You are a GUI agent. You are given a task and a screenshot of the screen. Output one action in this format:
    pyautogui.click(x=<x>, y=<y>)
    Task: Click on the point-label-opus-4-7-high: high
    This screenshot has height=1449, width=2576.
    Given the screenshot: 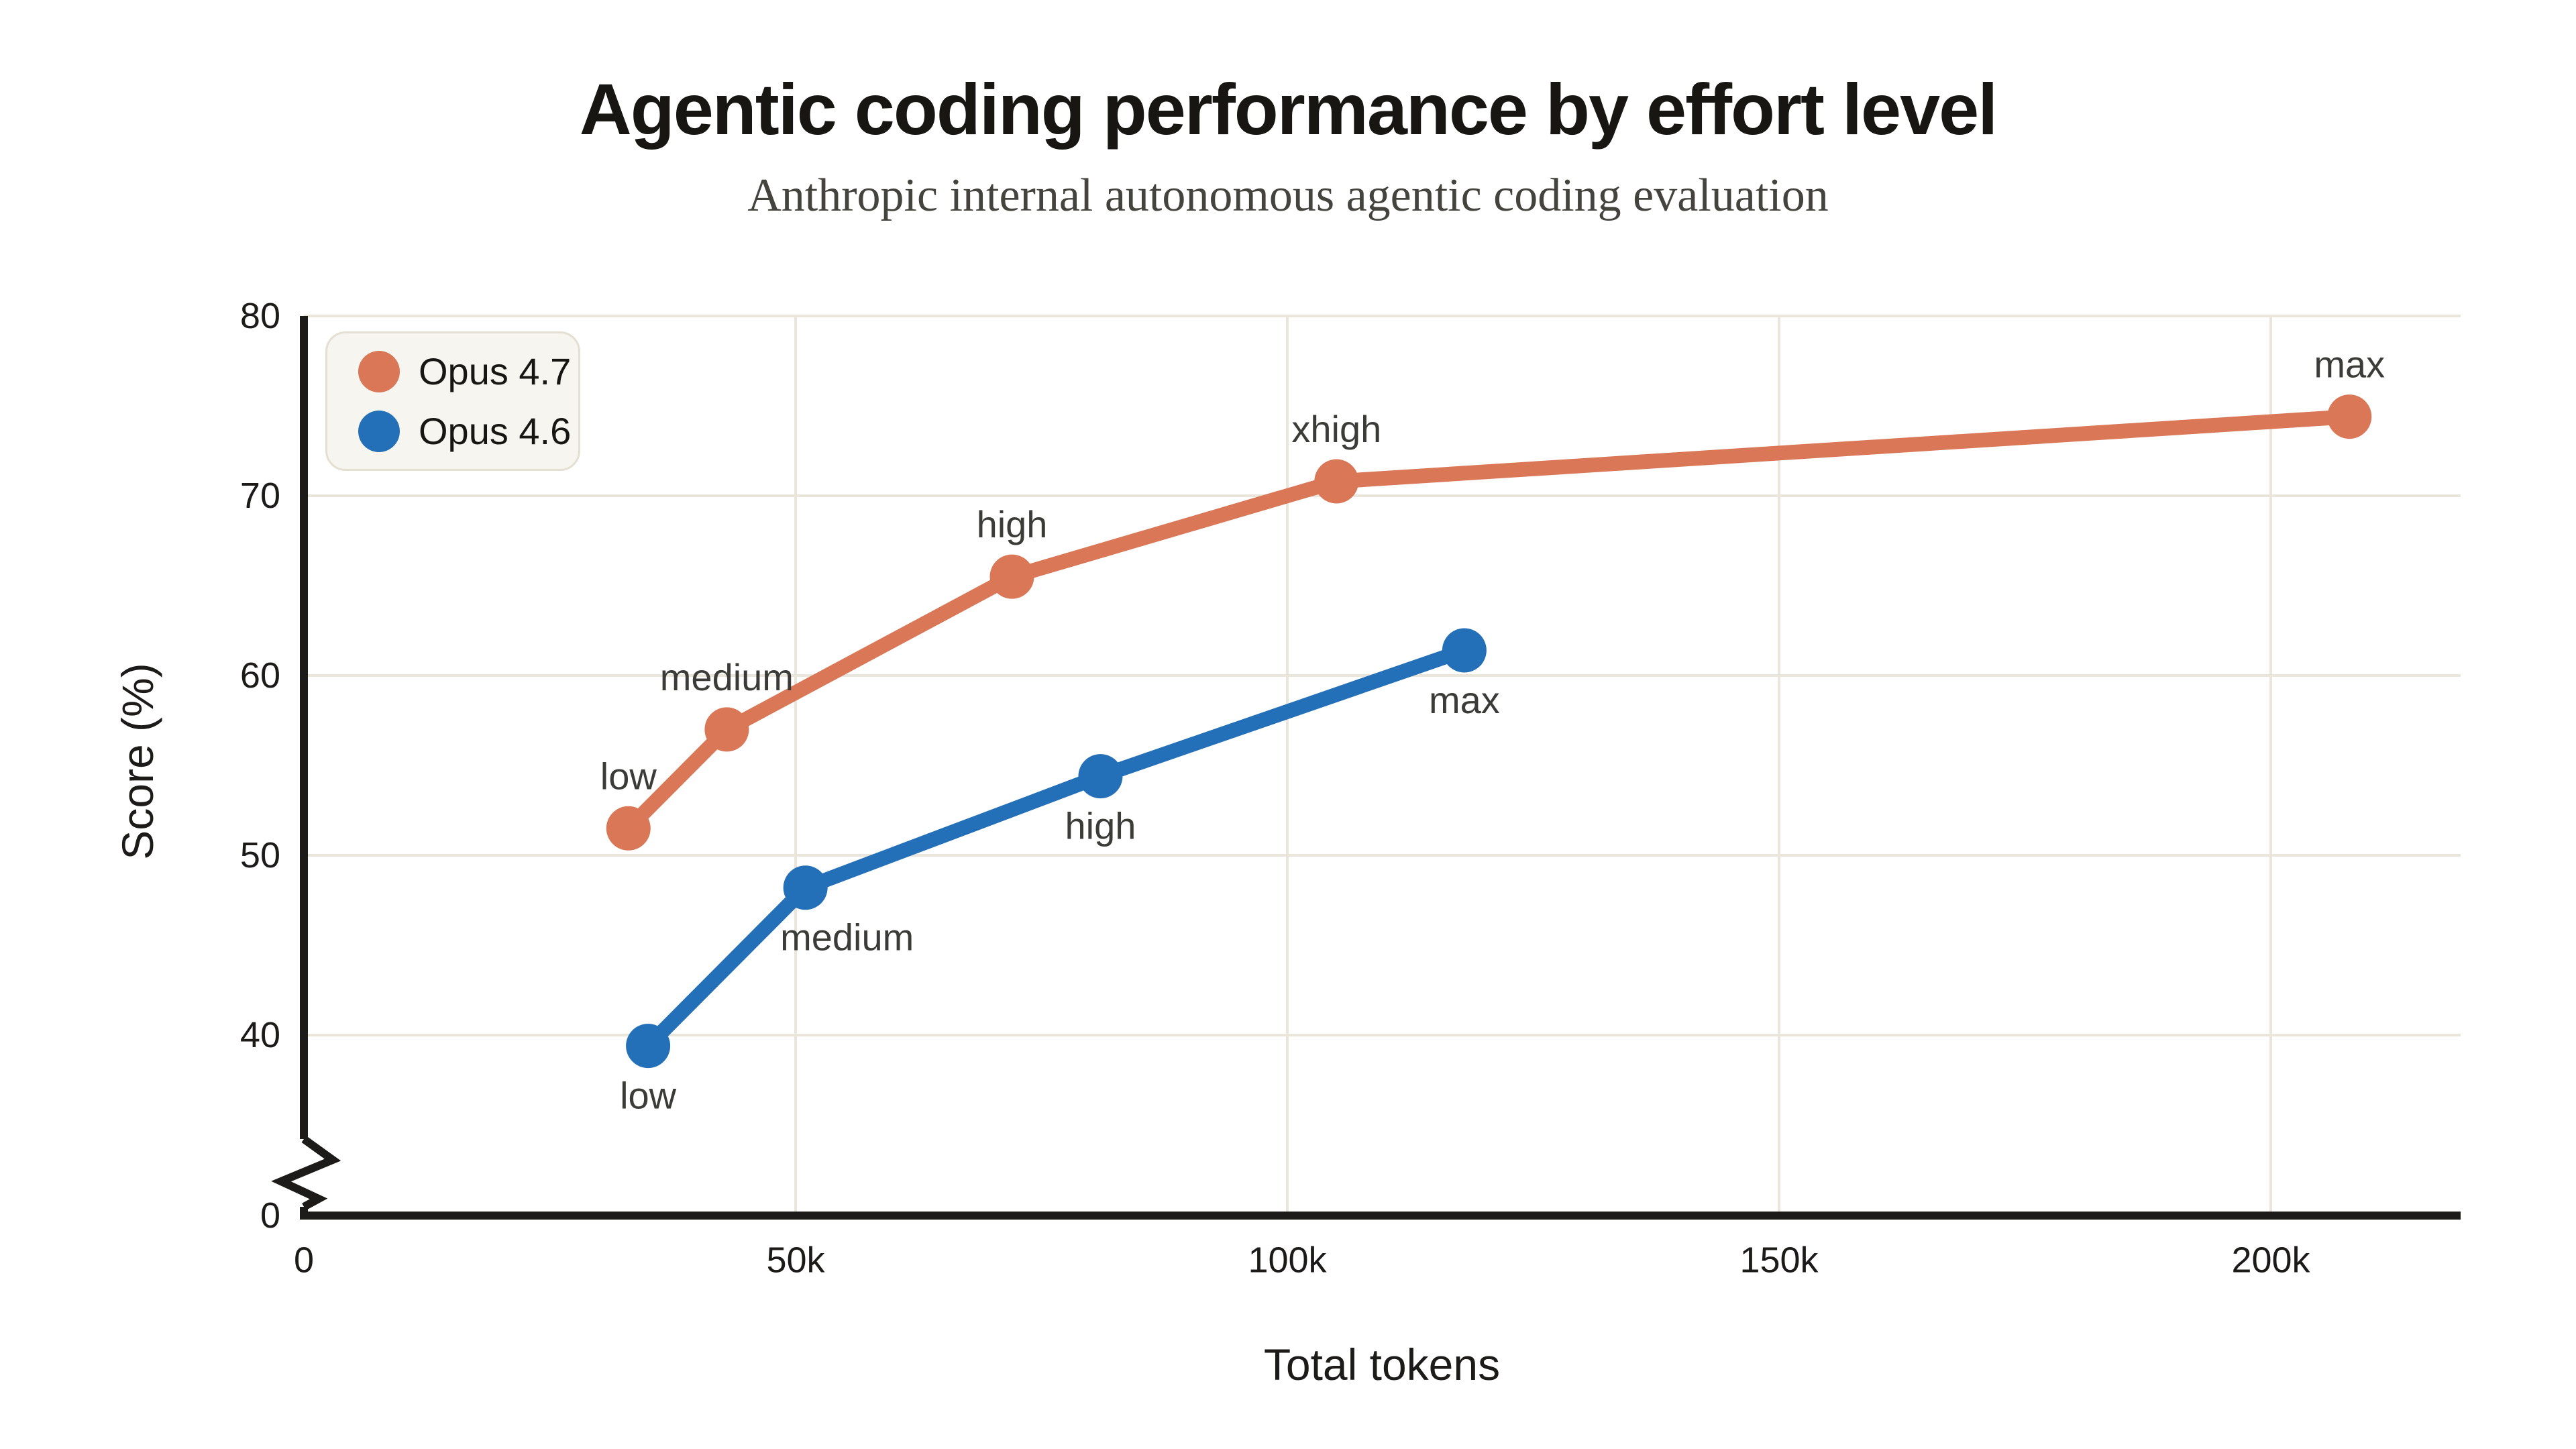 What is the action you would take?
    pyautogui.click(x=1012, y=524)
    